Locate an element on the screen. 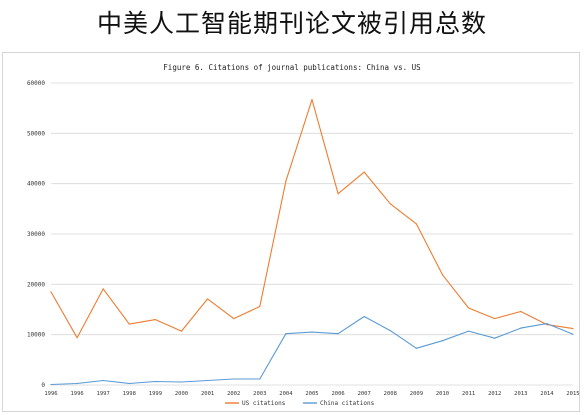 This screenshot has height=415, width=584. x-tick-label: 2001 is located at coordinates (207, 394).